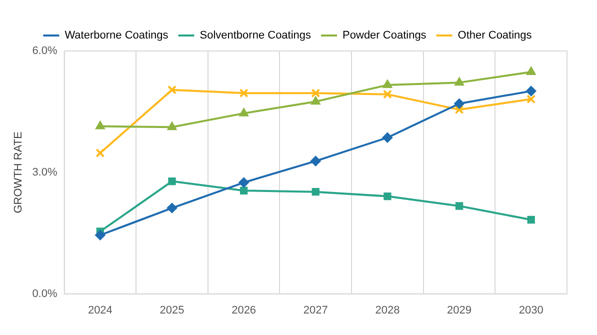  What do you see at coordinates (116, 36) in the screenshot?
I see `legend-label: Waterborne Coatings` at bounding box center [116, 36].